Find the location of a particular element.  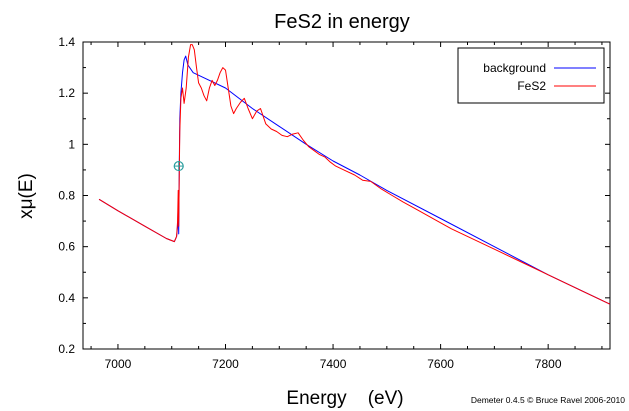

y-tick-label: 0.4 is located at coordinates (66, 298).